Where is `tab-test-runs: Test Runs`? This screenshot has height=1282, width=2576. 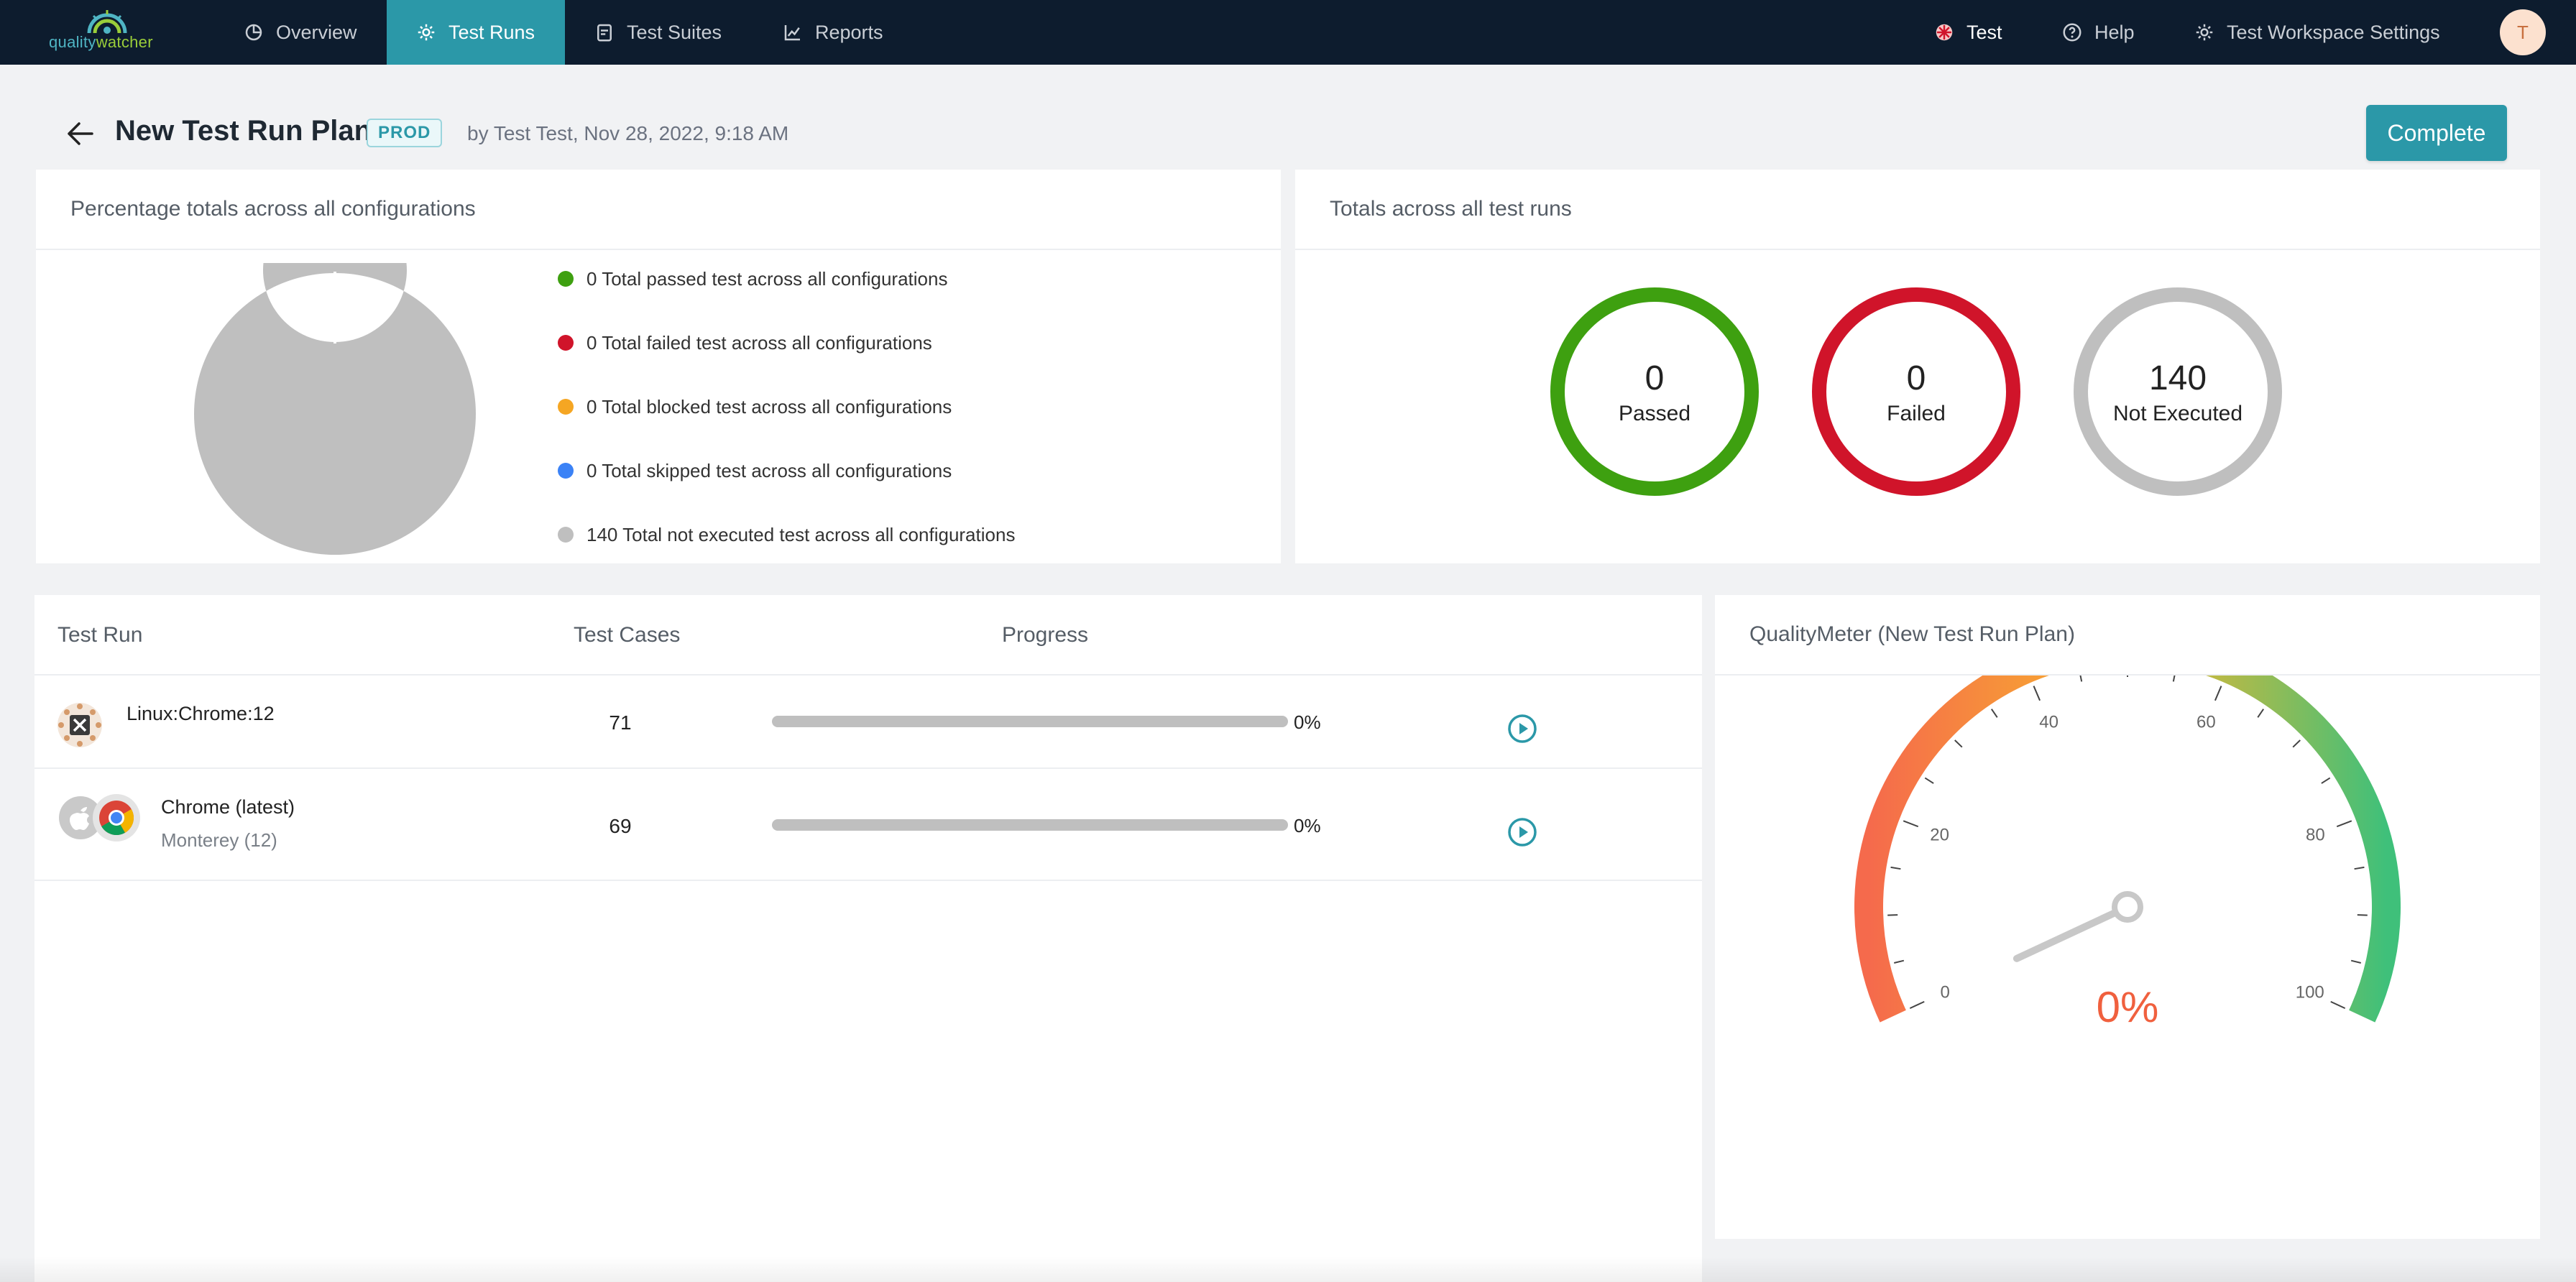 tab-test-runs: Test Runs is located at coordinates (476, 32).